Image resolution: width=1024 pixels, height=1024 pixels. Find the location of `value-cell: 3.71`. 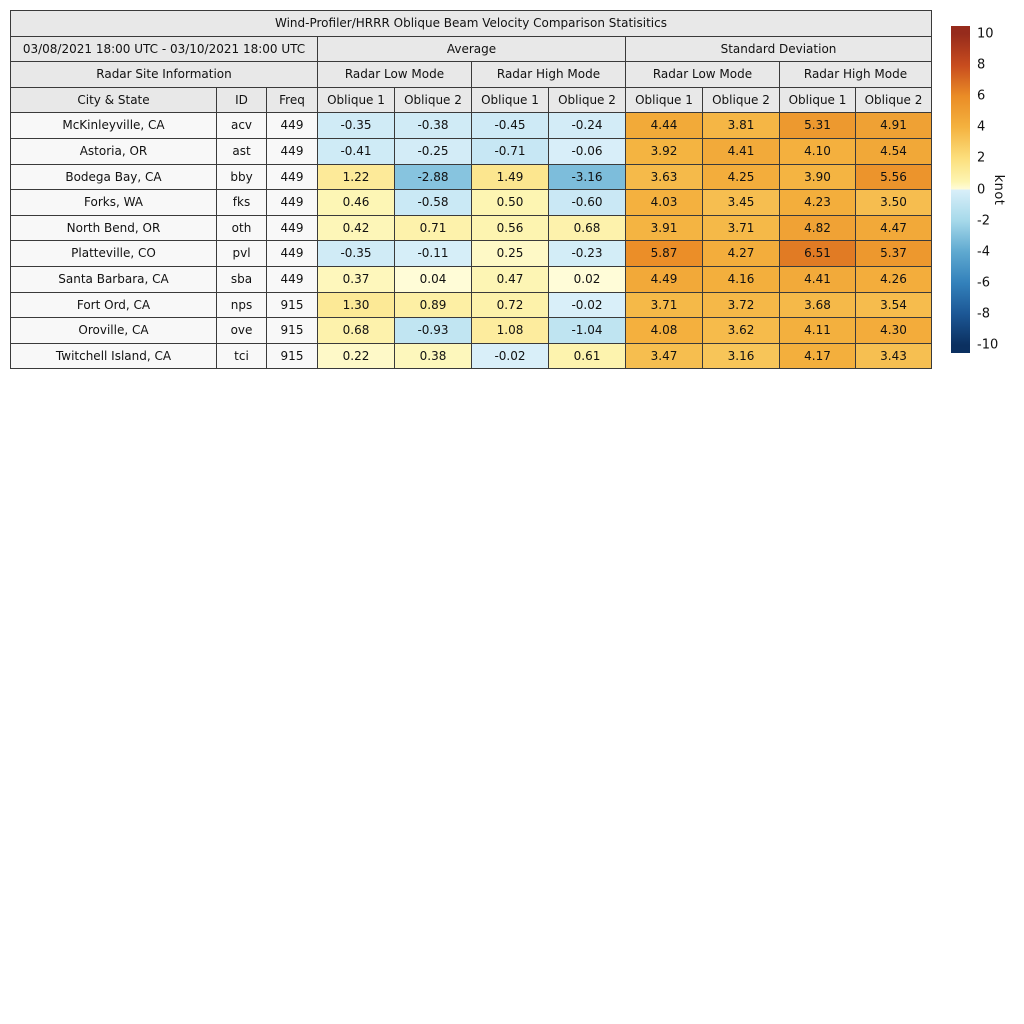

value-cell: 3.71 is located at coordinates (664, 305).